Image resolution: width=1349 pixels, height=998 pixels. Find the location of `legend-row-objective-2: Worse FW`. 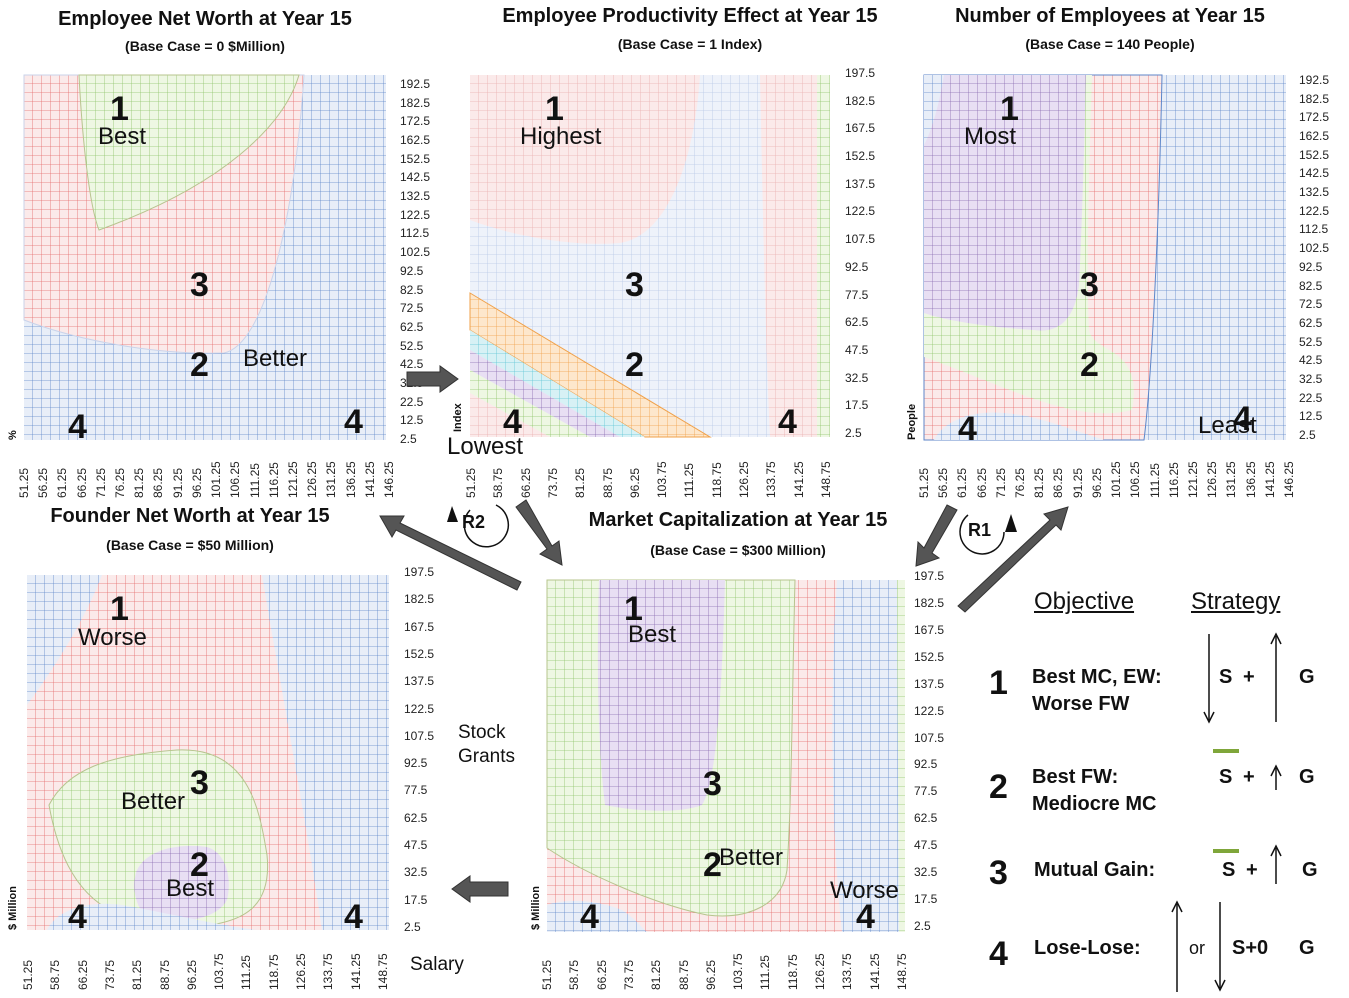

legend-row-objective-2: Worse FW is located at coordinates (1081, 704).